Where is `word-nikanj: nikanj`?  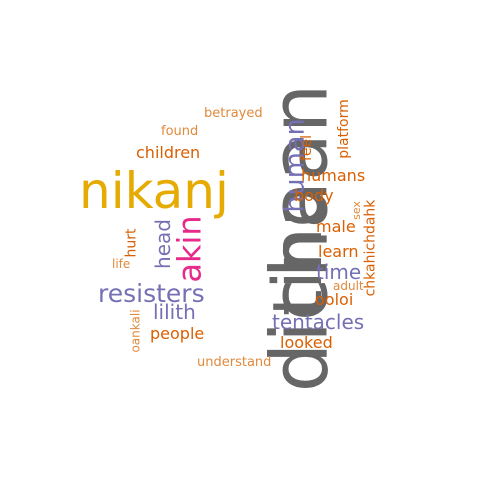
word-nikanj: nikanj is located at coordinates (154, 191).